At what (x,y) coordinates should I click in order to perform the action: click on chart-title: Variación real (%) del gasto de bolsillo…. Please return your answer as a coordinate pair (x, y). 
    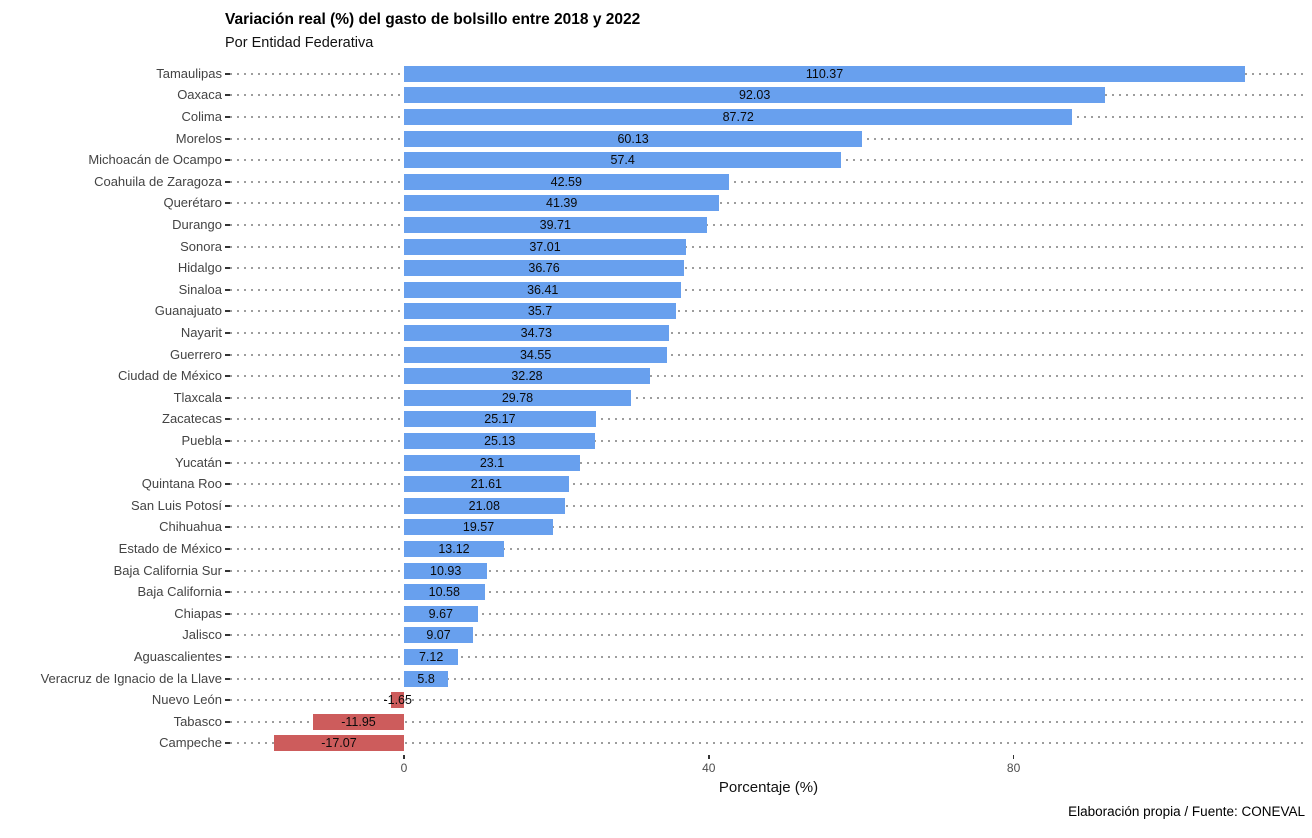
    Looking at the image, I should click on (433, 19).